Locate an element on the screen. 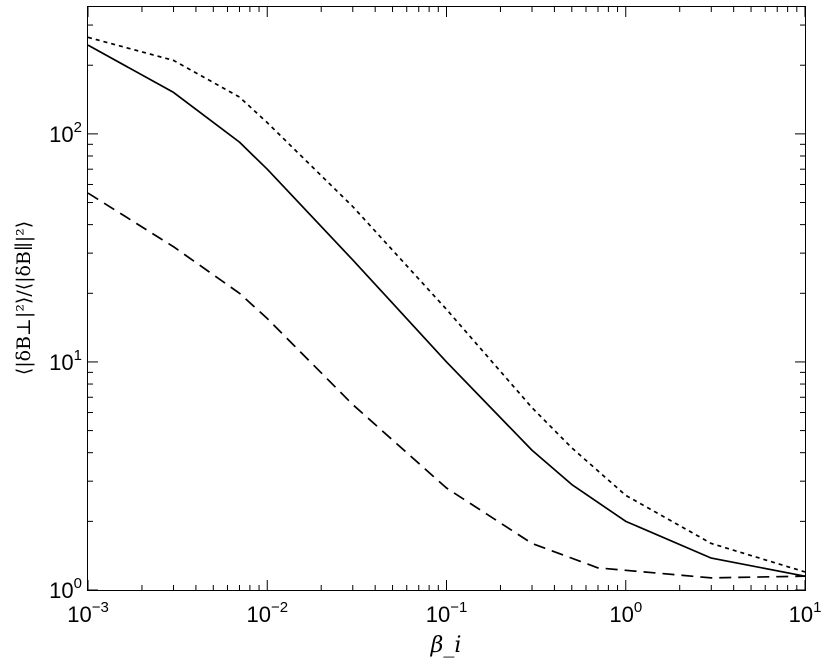 Image resolution: width=830 pixels, height=664 pixels. y-tick-label: 10⁰ is located at coordinates (65, 589).